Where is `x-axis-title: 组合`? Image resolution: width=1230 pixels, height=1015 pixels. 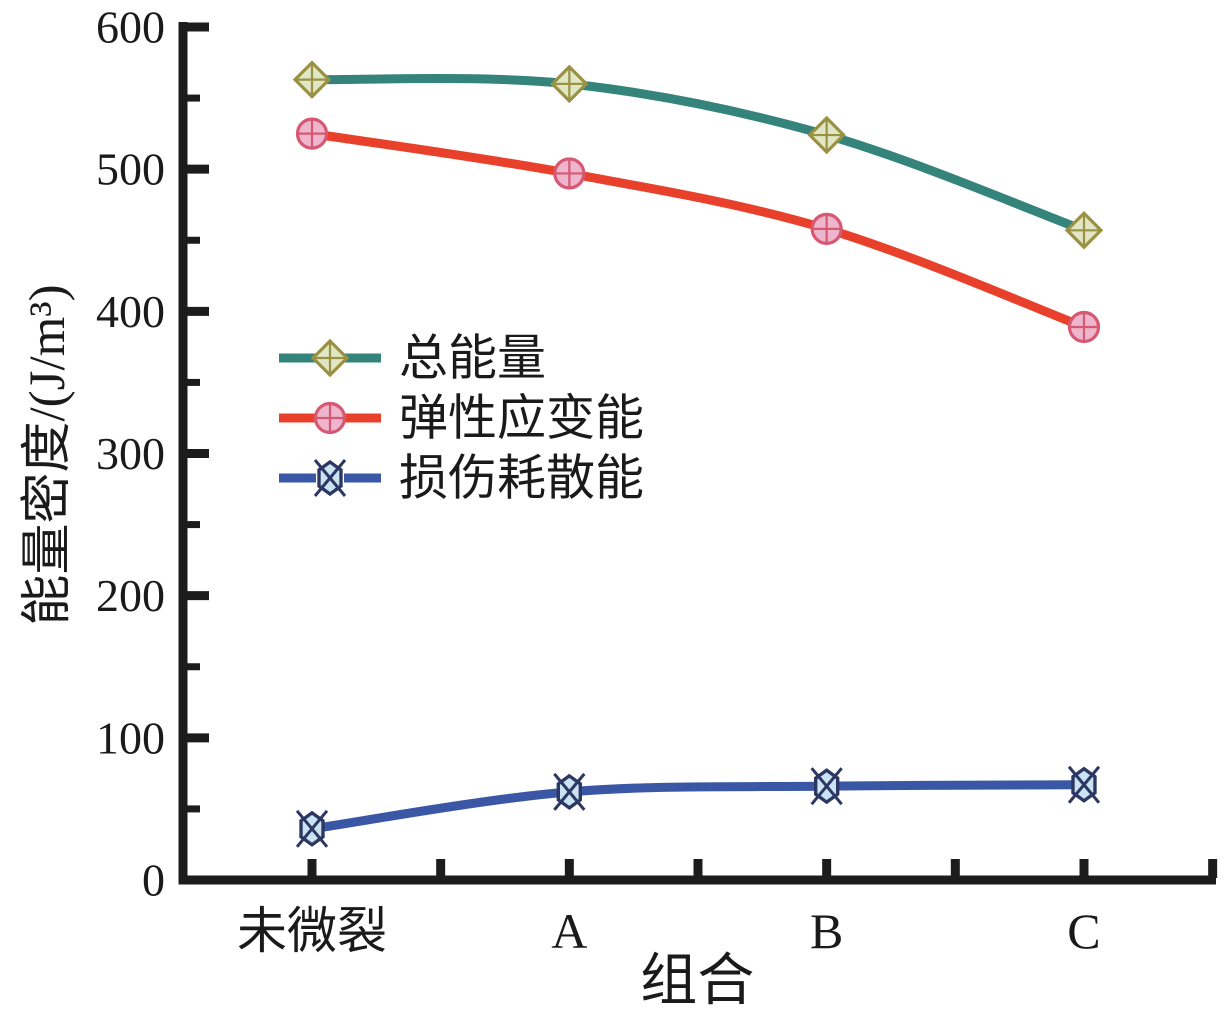
x-axis-title: 组合 is located at coordinates (697, 981).